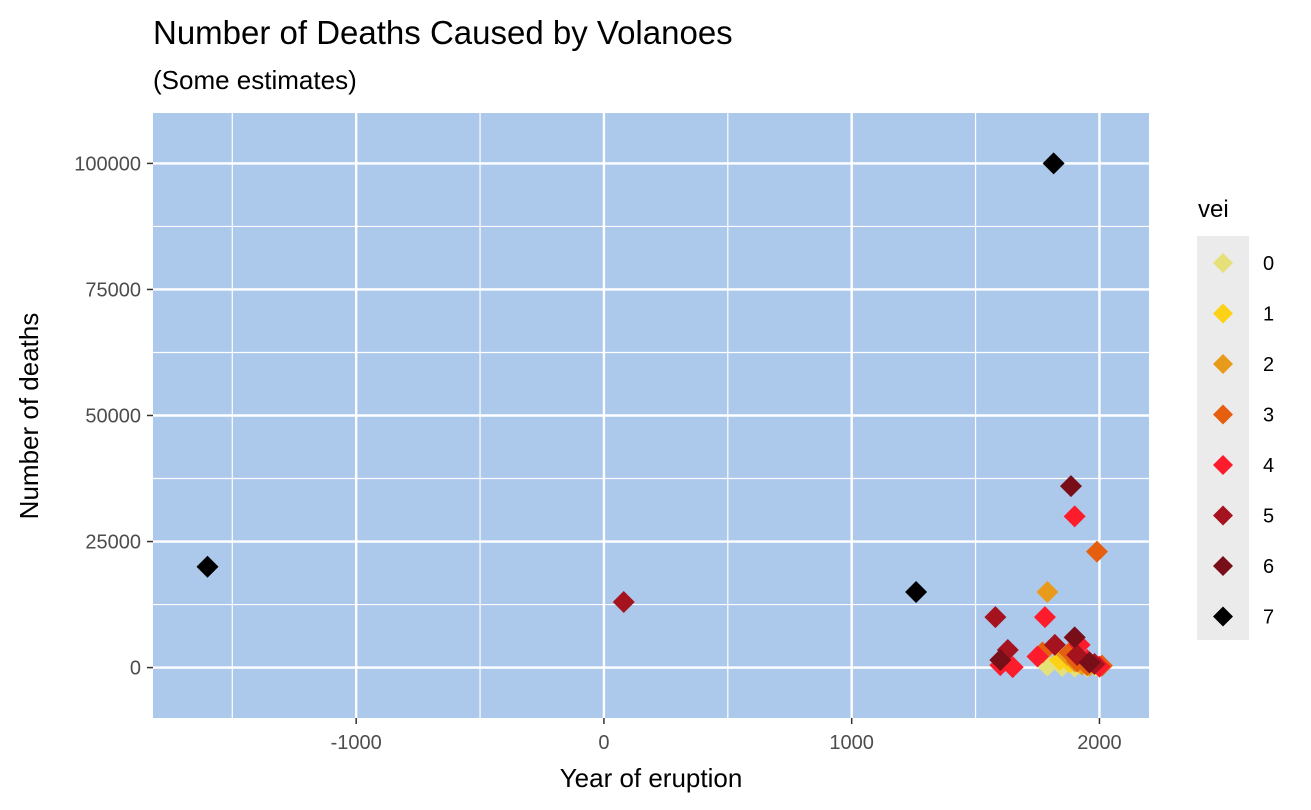 The height and width of the screenshot is (810, 1311). Describe the element at coordinates (1213, 209) in the screenshot. I see `legend-title: vei` at that location.